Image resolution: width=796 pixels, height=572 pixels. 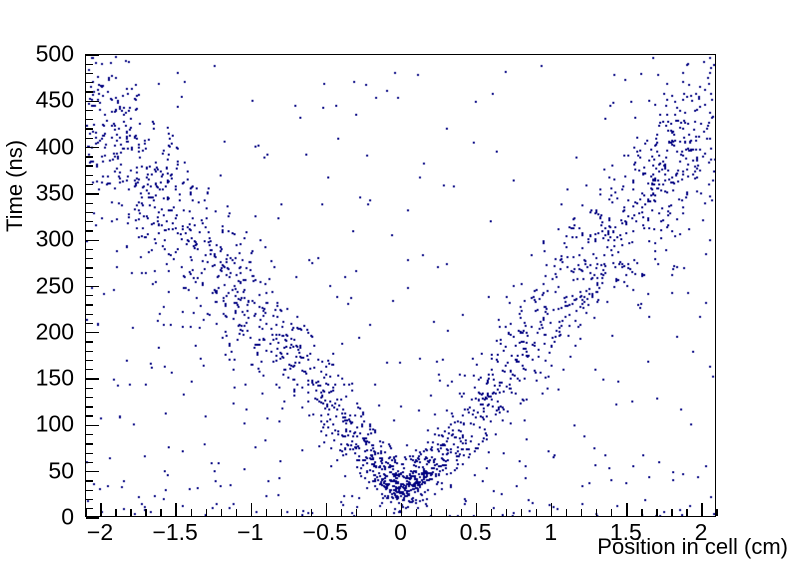 What do you see at coordinates (54, 53) in the screenshot?
I see `y-tick-label: 500` at bounding box center [54, 53].